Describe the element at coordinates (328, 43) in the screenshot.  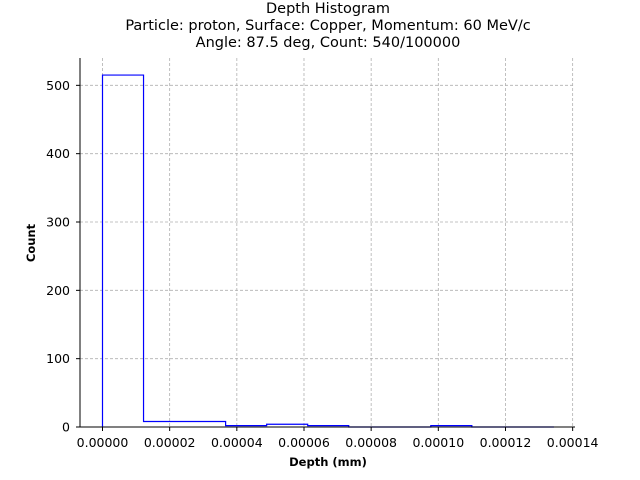
I see `chart-title-line-3: Angle: 87.5 deg, Count: 540/100000` at that location.